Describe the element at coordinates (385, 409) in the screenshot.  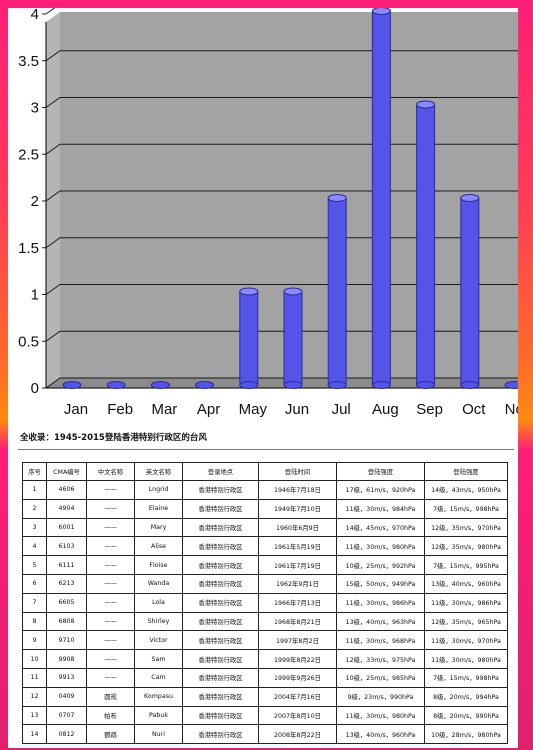
I see `x-tick-label: Aug` at that location.